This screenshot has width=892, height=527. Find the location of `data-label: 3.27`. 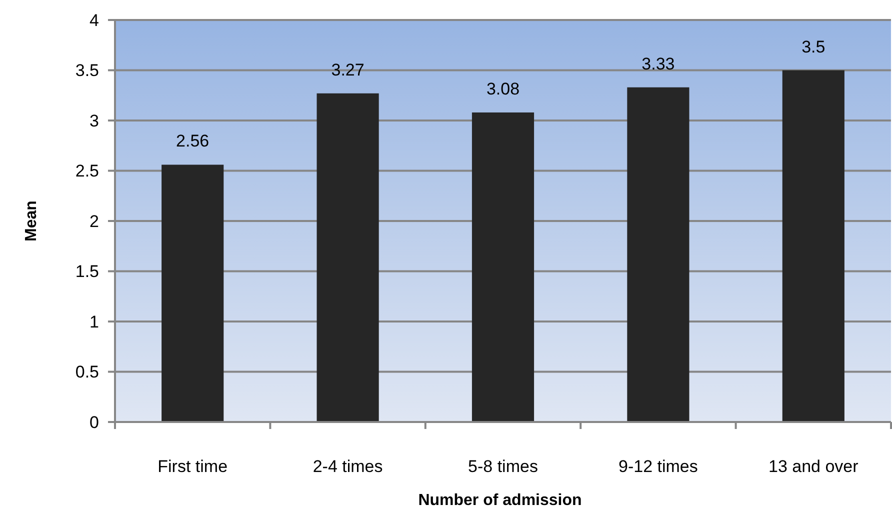

data-label: 3.27 is located at coordinates (347, 70).